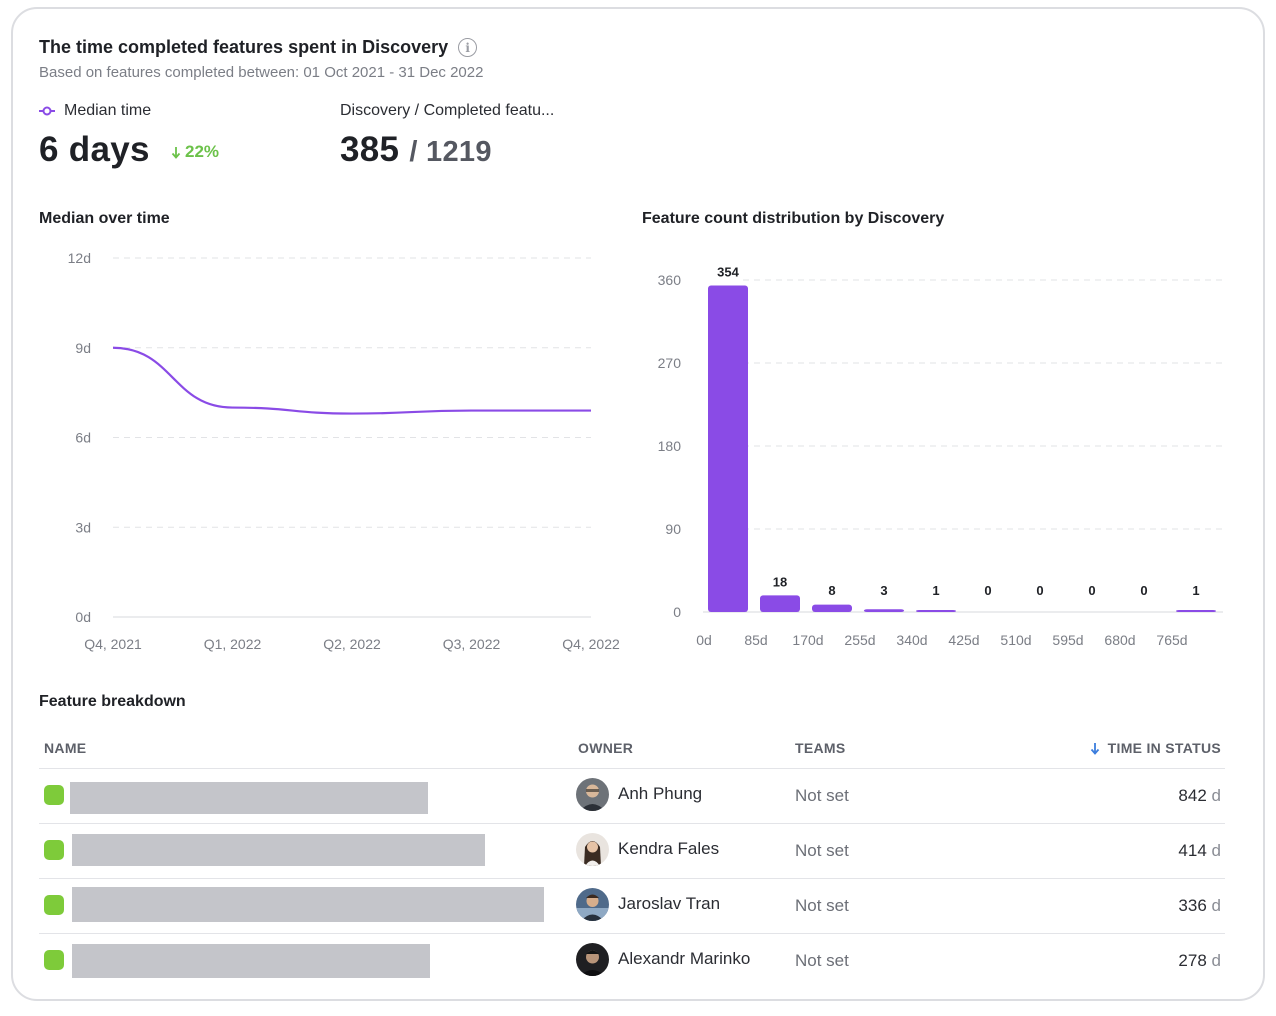 This screenshot has height=1016, width=1276. Describe the element at coordinates (911, 640) in the screenshot. I see `x-tick-label: 340d` at that location.